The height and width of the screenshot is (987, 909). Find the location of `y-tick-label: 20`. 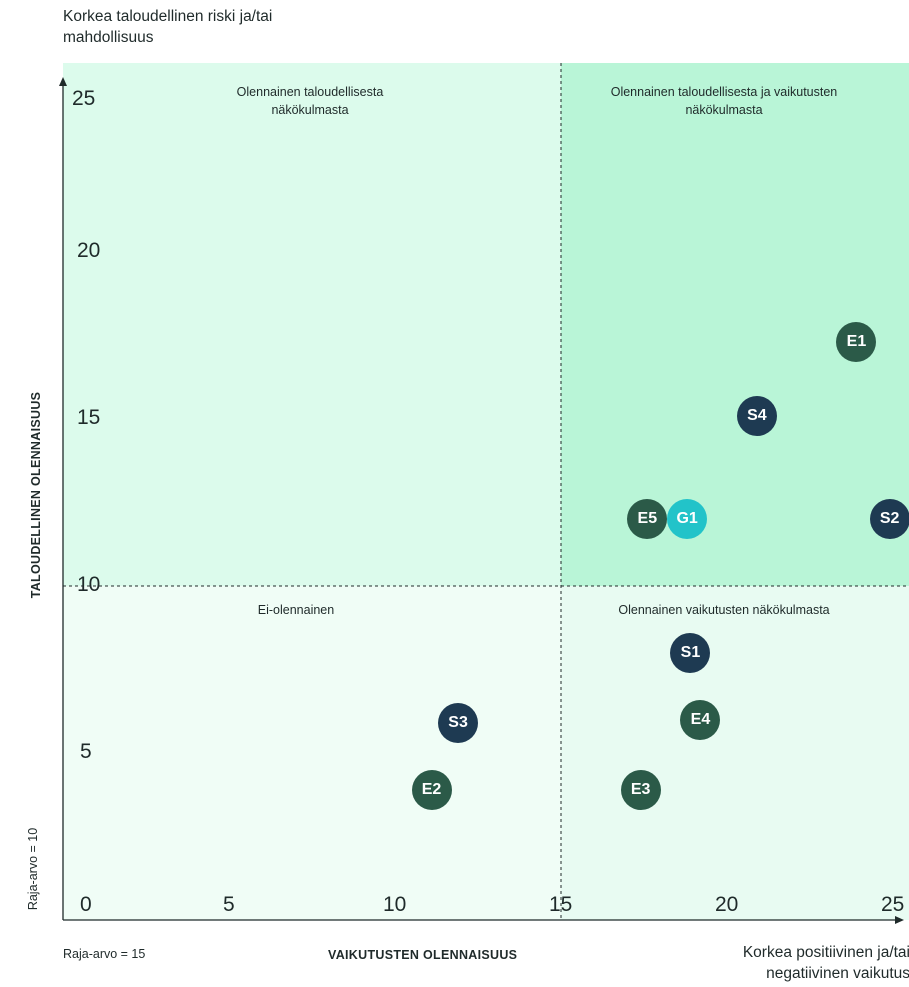

y-tick-label: 20 is located at coordinates (89, 250).